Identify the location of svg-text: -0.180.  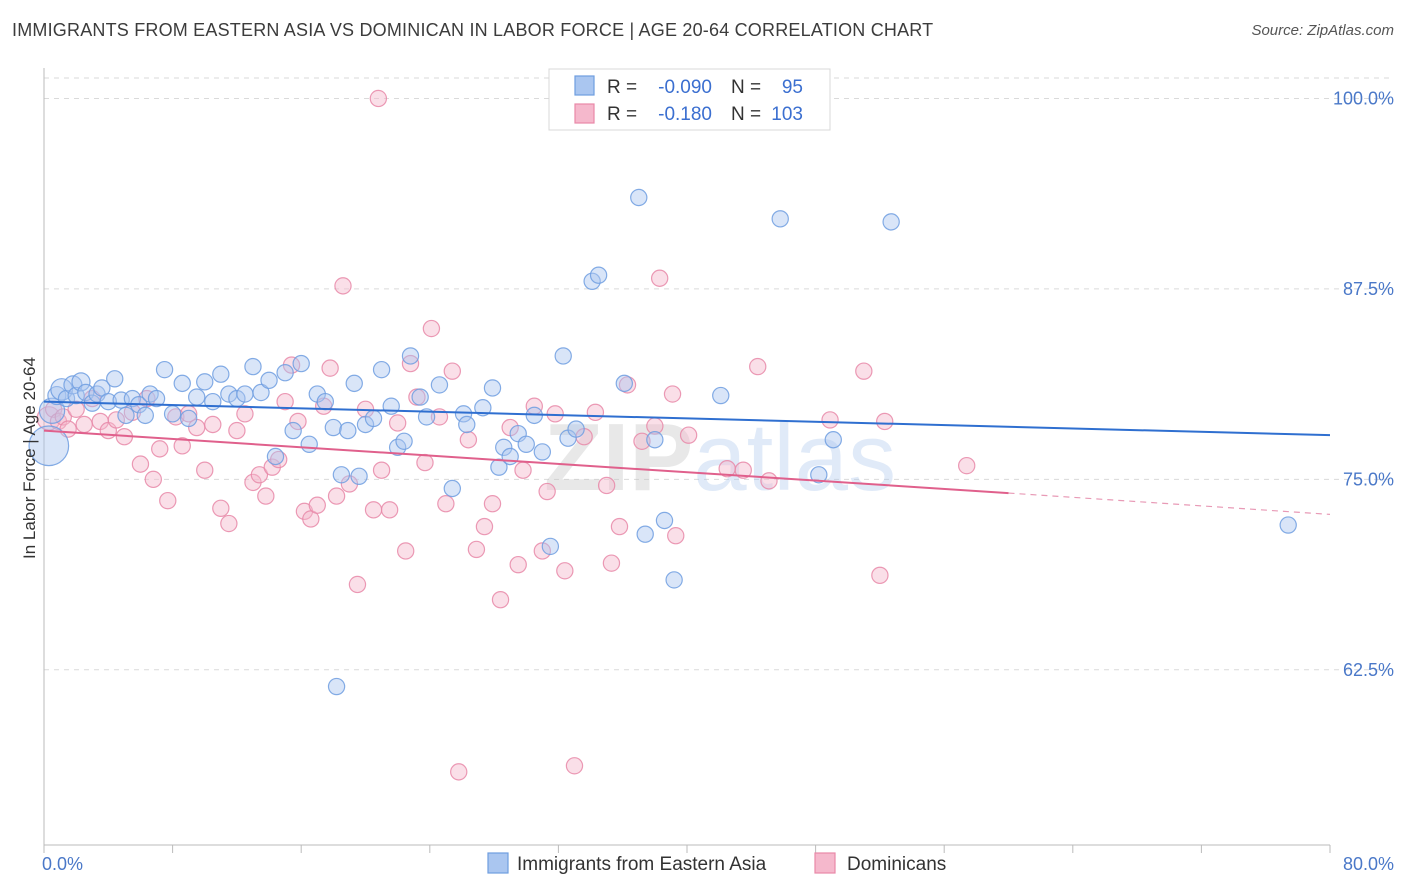
(685, 114).